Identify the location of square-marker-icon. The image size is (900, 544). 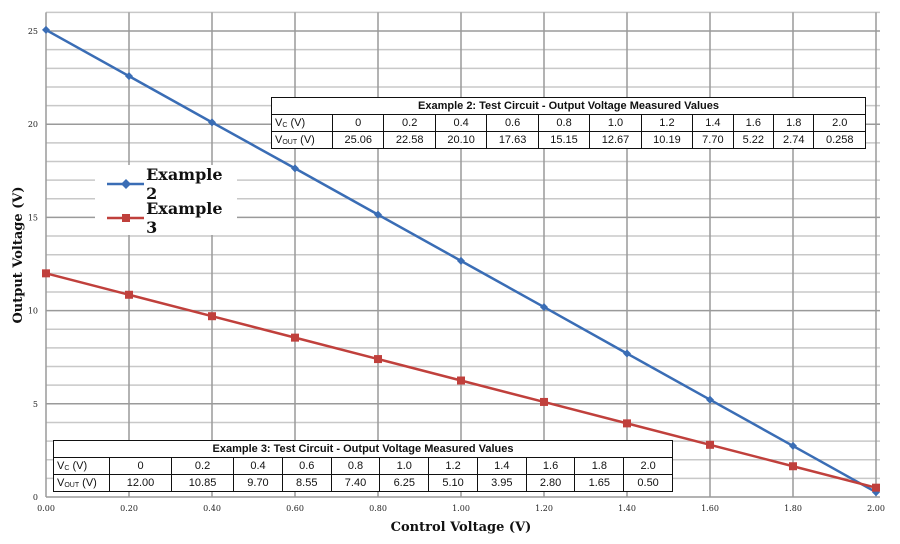
(126, 218).